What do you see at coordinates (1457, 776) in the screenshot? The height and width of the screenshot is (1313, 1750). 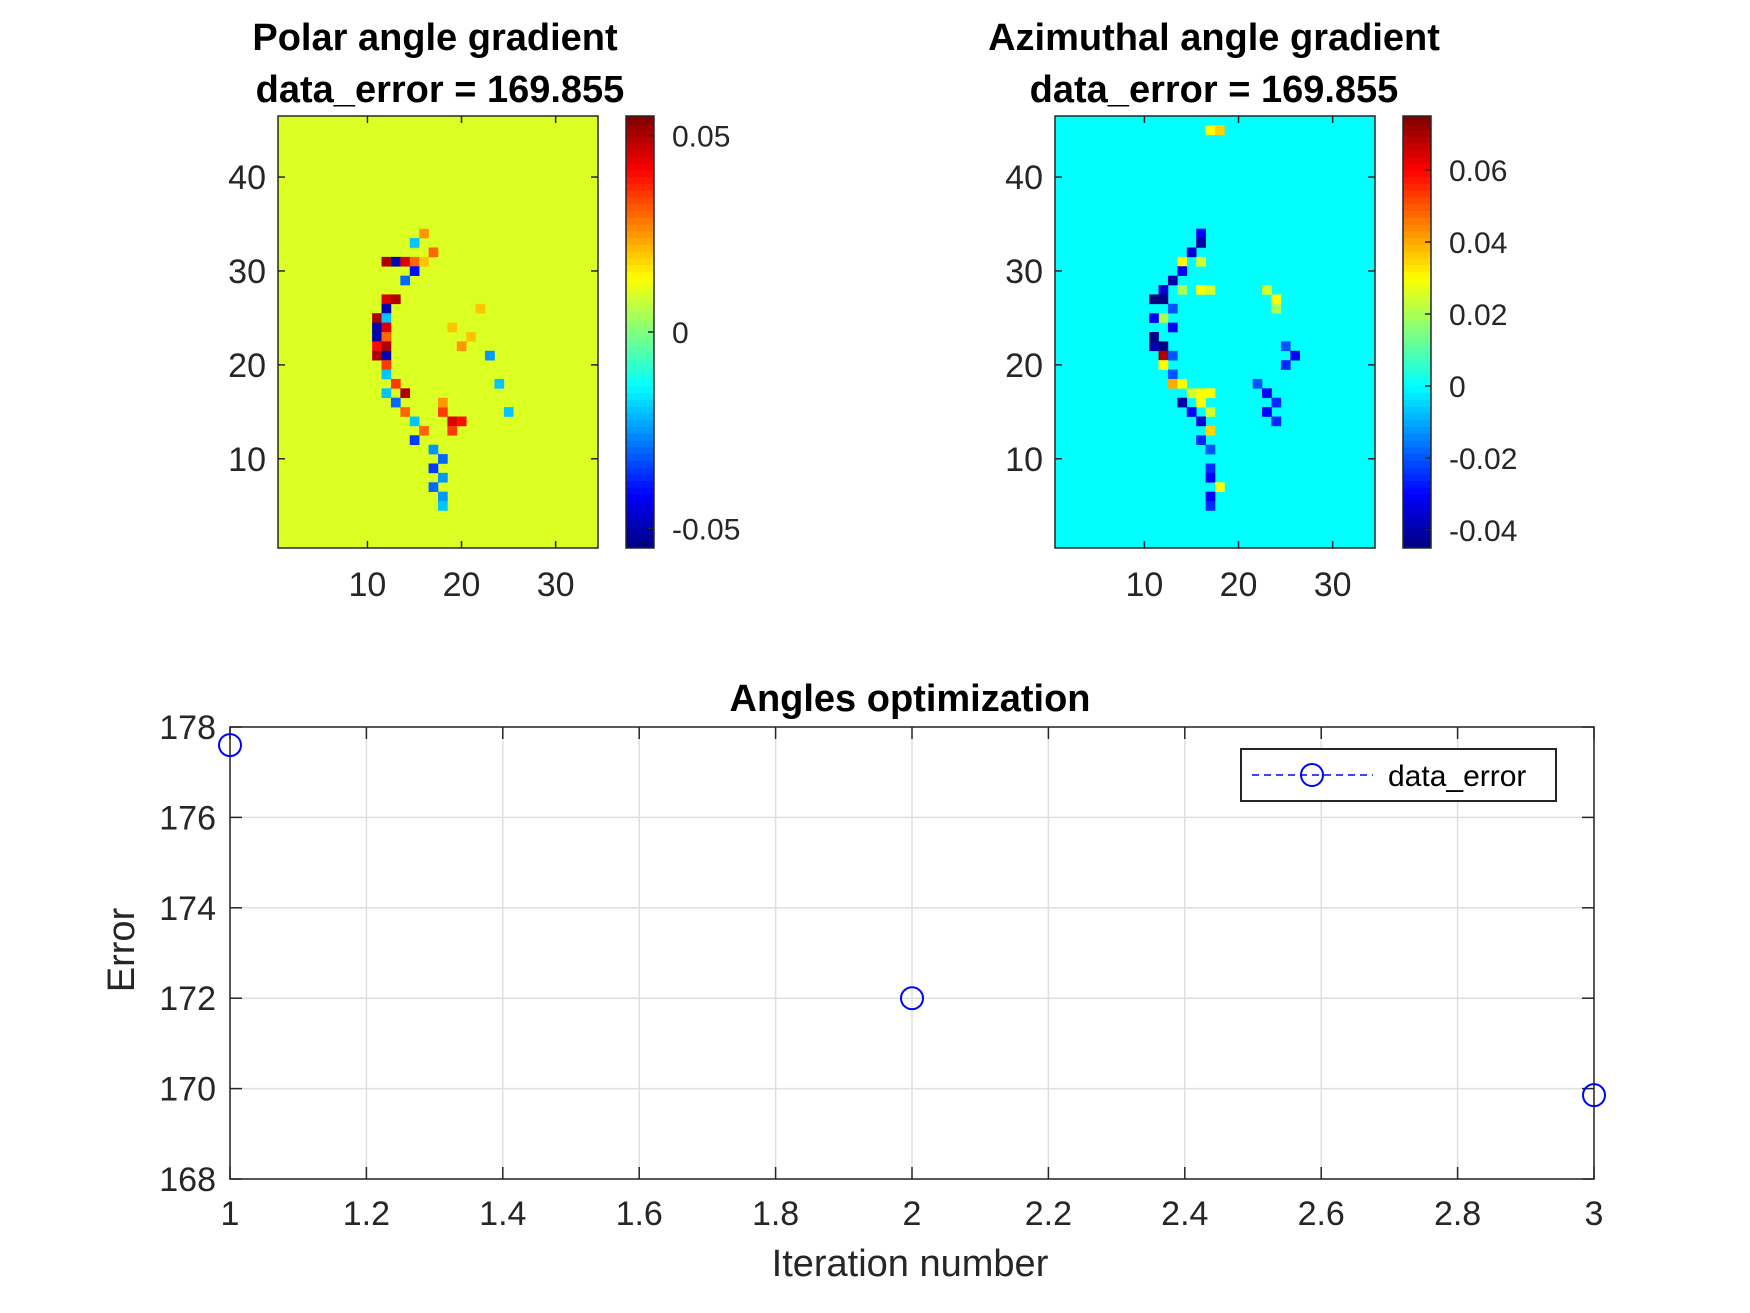 I see `legend-entry-data-error: data_error` at bounding box center [1457, 776].